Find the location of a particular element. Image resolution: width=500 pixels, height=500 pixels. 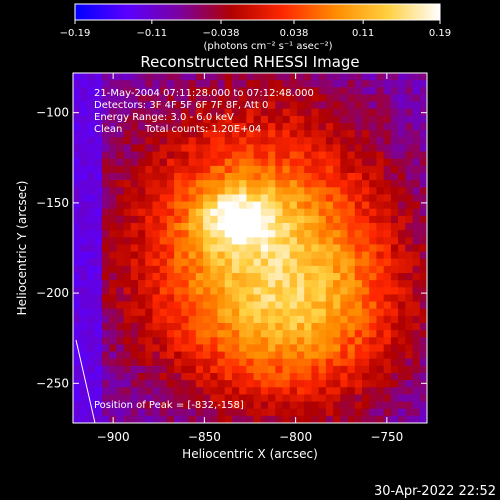

x-tick-label: −750 is located at coordinates (386, 437).